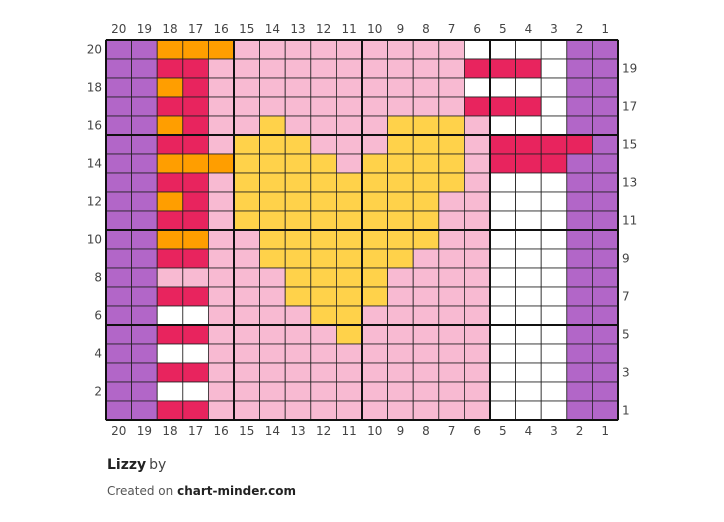 This screenshot has width=724, height=522. Describe the element at coordinates (529, 29) in the screenshot. I see `column-label-top: 4` at that location.